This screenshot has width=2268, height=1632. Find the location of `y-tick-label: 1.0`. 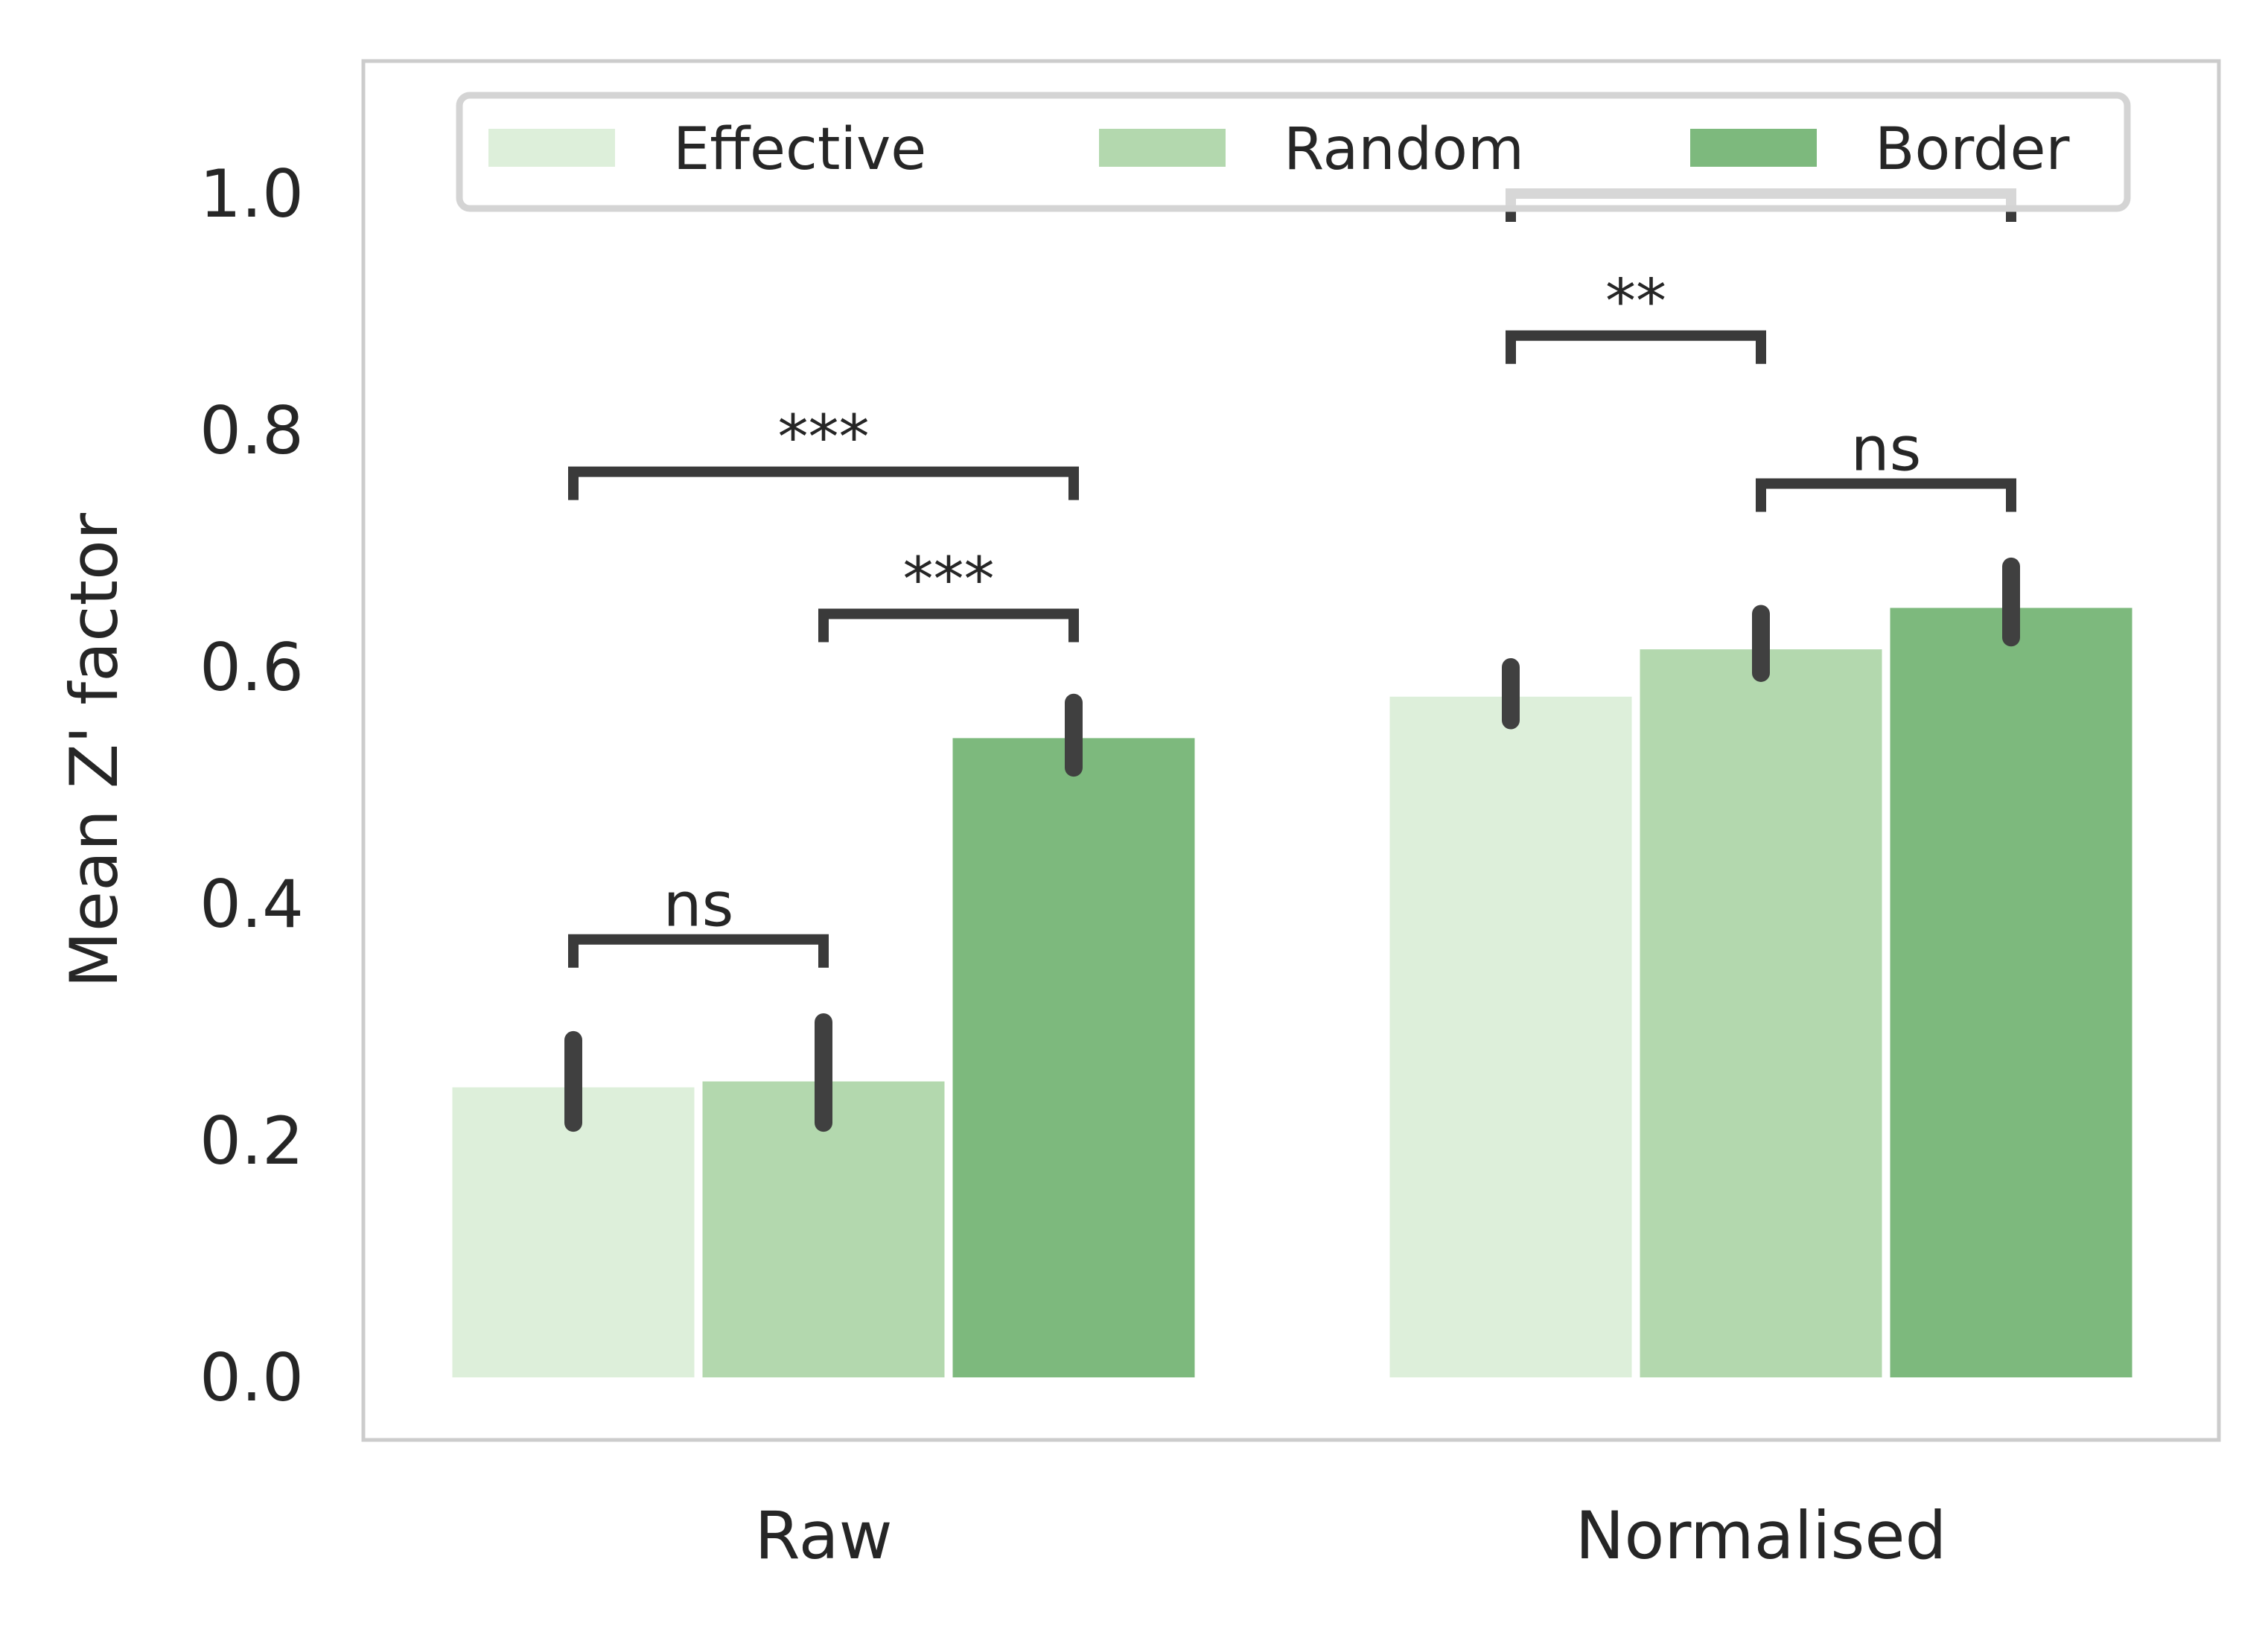

y-tick-label: 1.0 is located at coordinates (252, 194).